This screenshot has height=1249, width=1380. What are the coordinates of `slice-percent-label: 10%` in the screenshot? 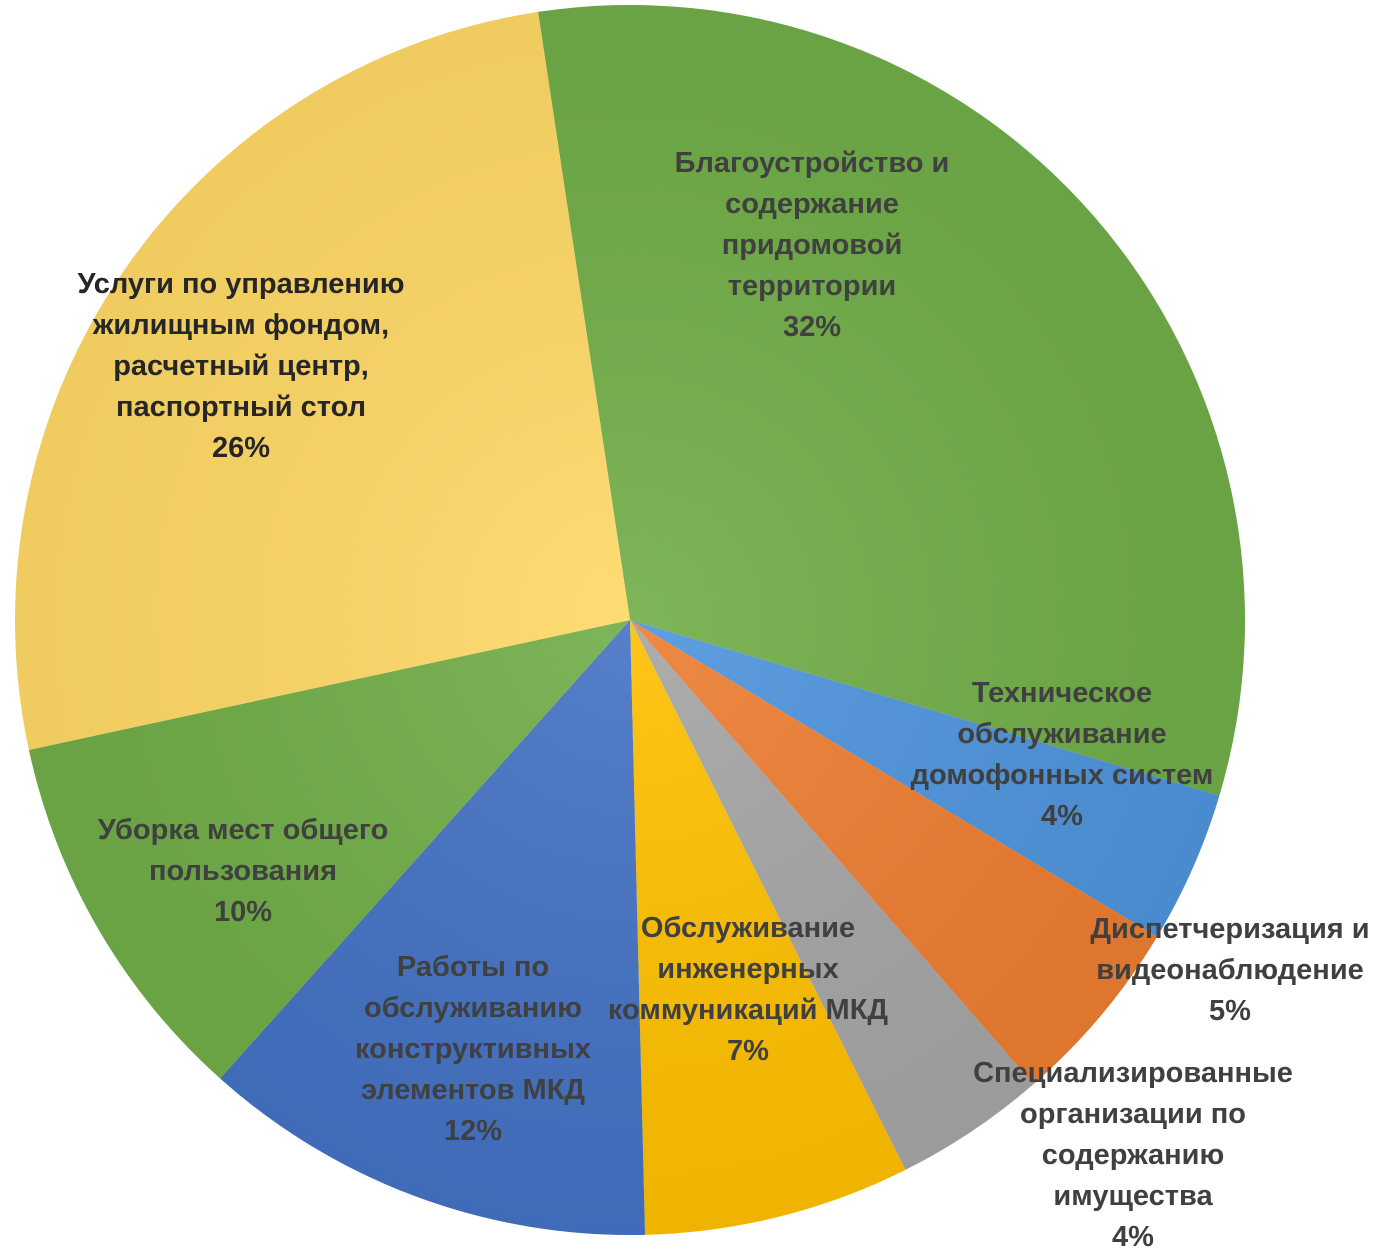 It's located at (243, 912).